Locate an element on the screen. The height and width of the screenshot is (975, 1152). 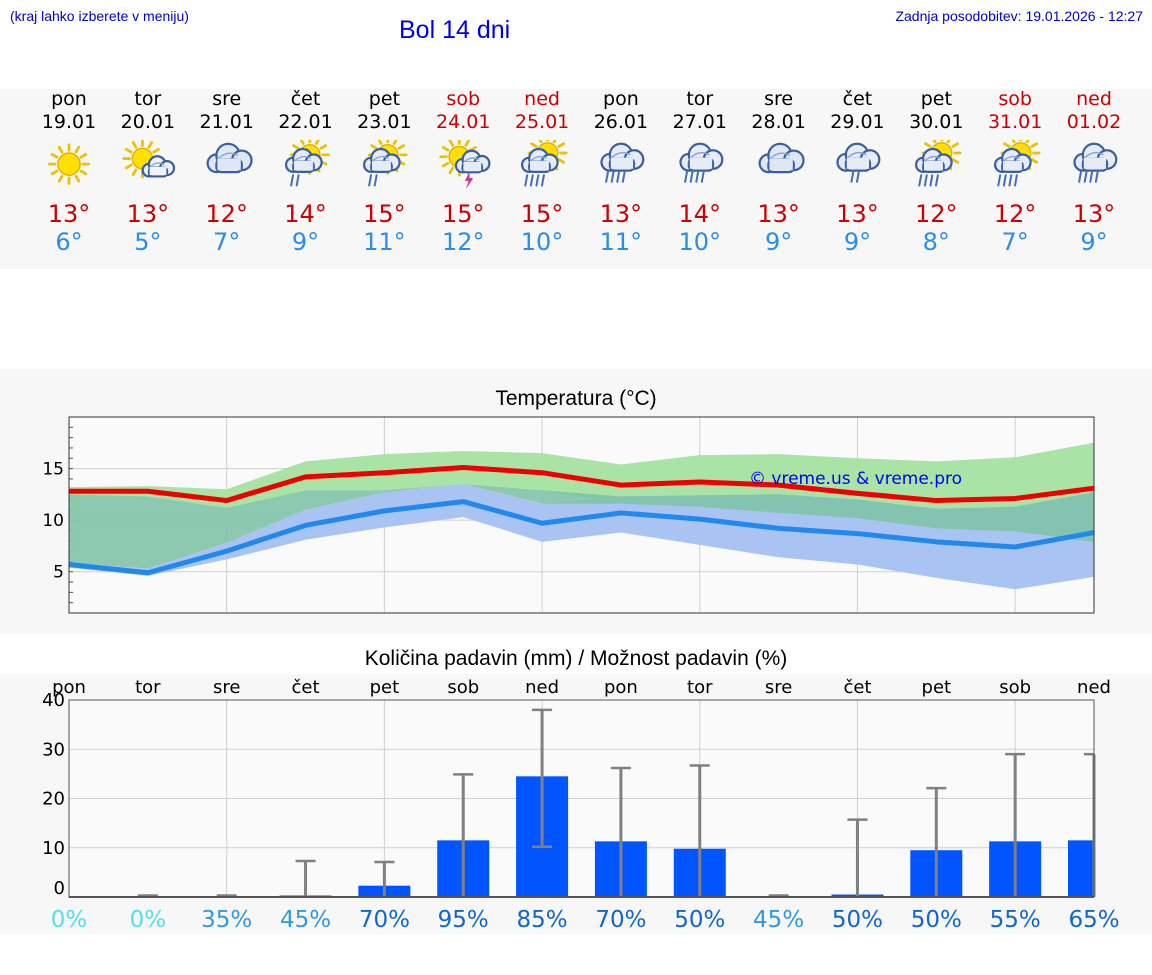
sun-cloud-icon is located at coordinates (148, 159).